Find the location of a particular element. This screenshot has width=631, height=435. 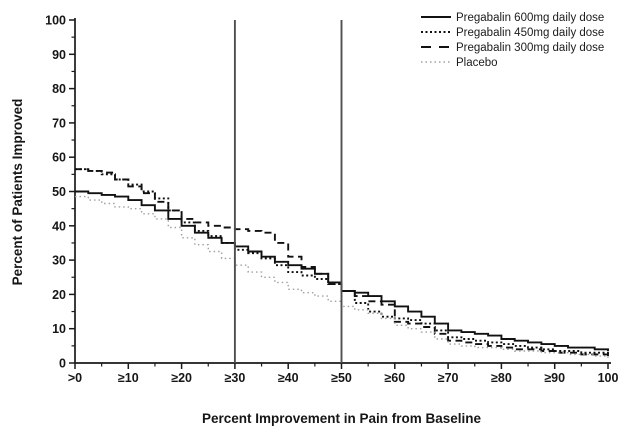

y-tick-label: 50 is located at coordinates (59, 192).